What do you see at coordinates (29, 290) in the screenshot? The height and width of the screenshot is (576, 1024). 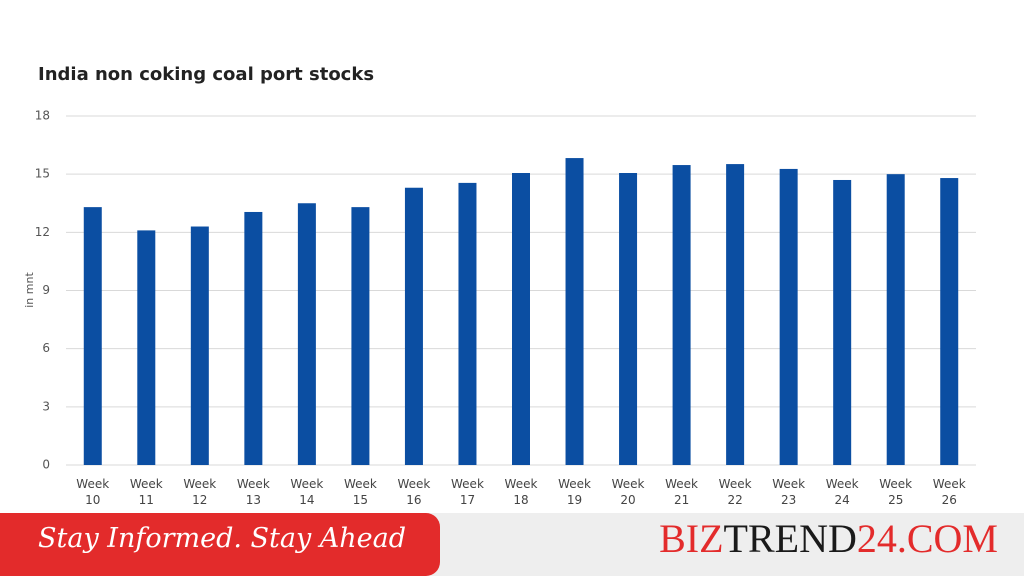 I see `y-axis-label: in mnt` at bounding box center [29, 290].